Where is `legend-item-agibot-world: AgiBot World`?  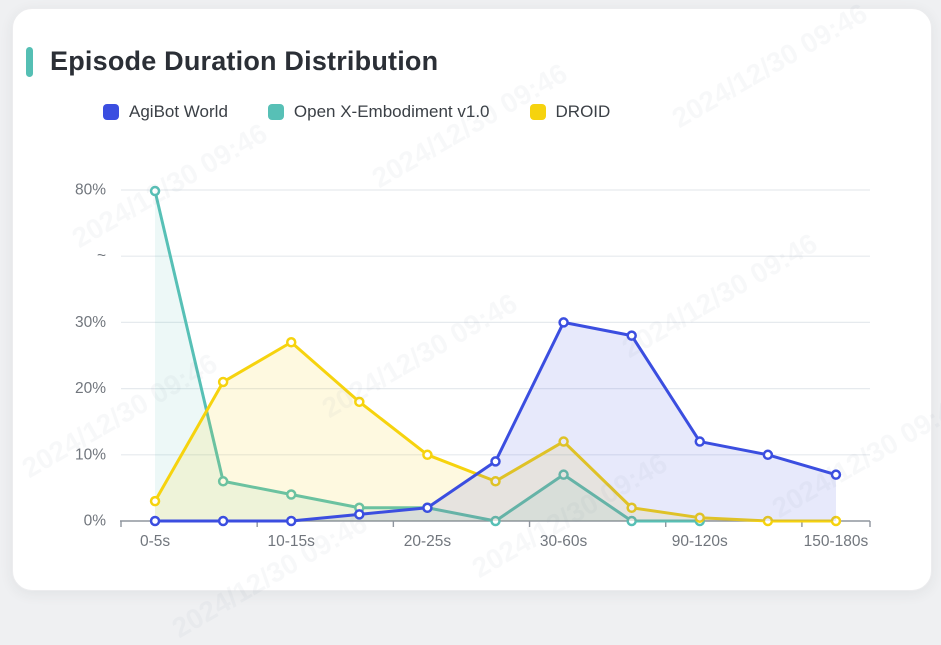
legend-item-agibot-world: AgiBot World is located at coordinates (165, 112).